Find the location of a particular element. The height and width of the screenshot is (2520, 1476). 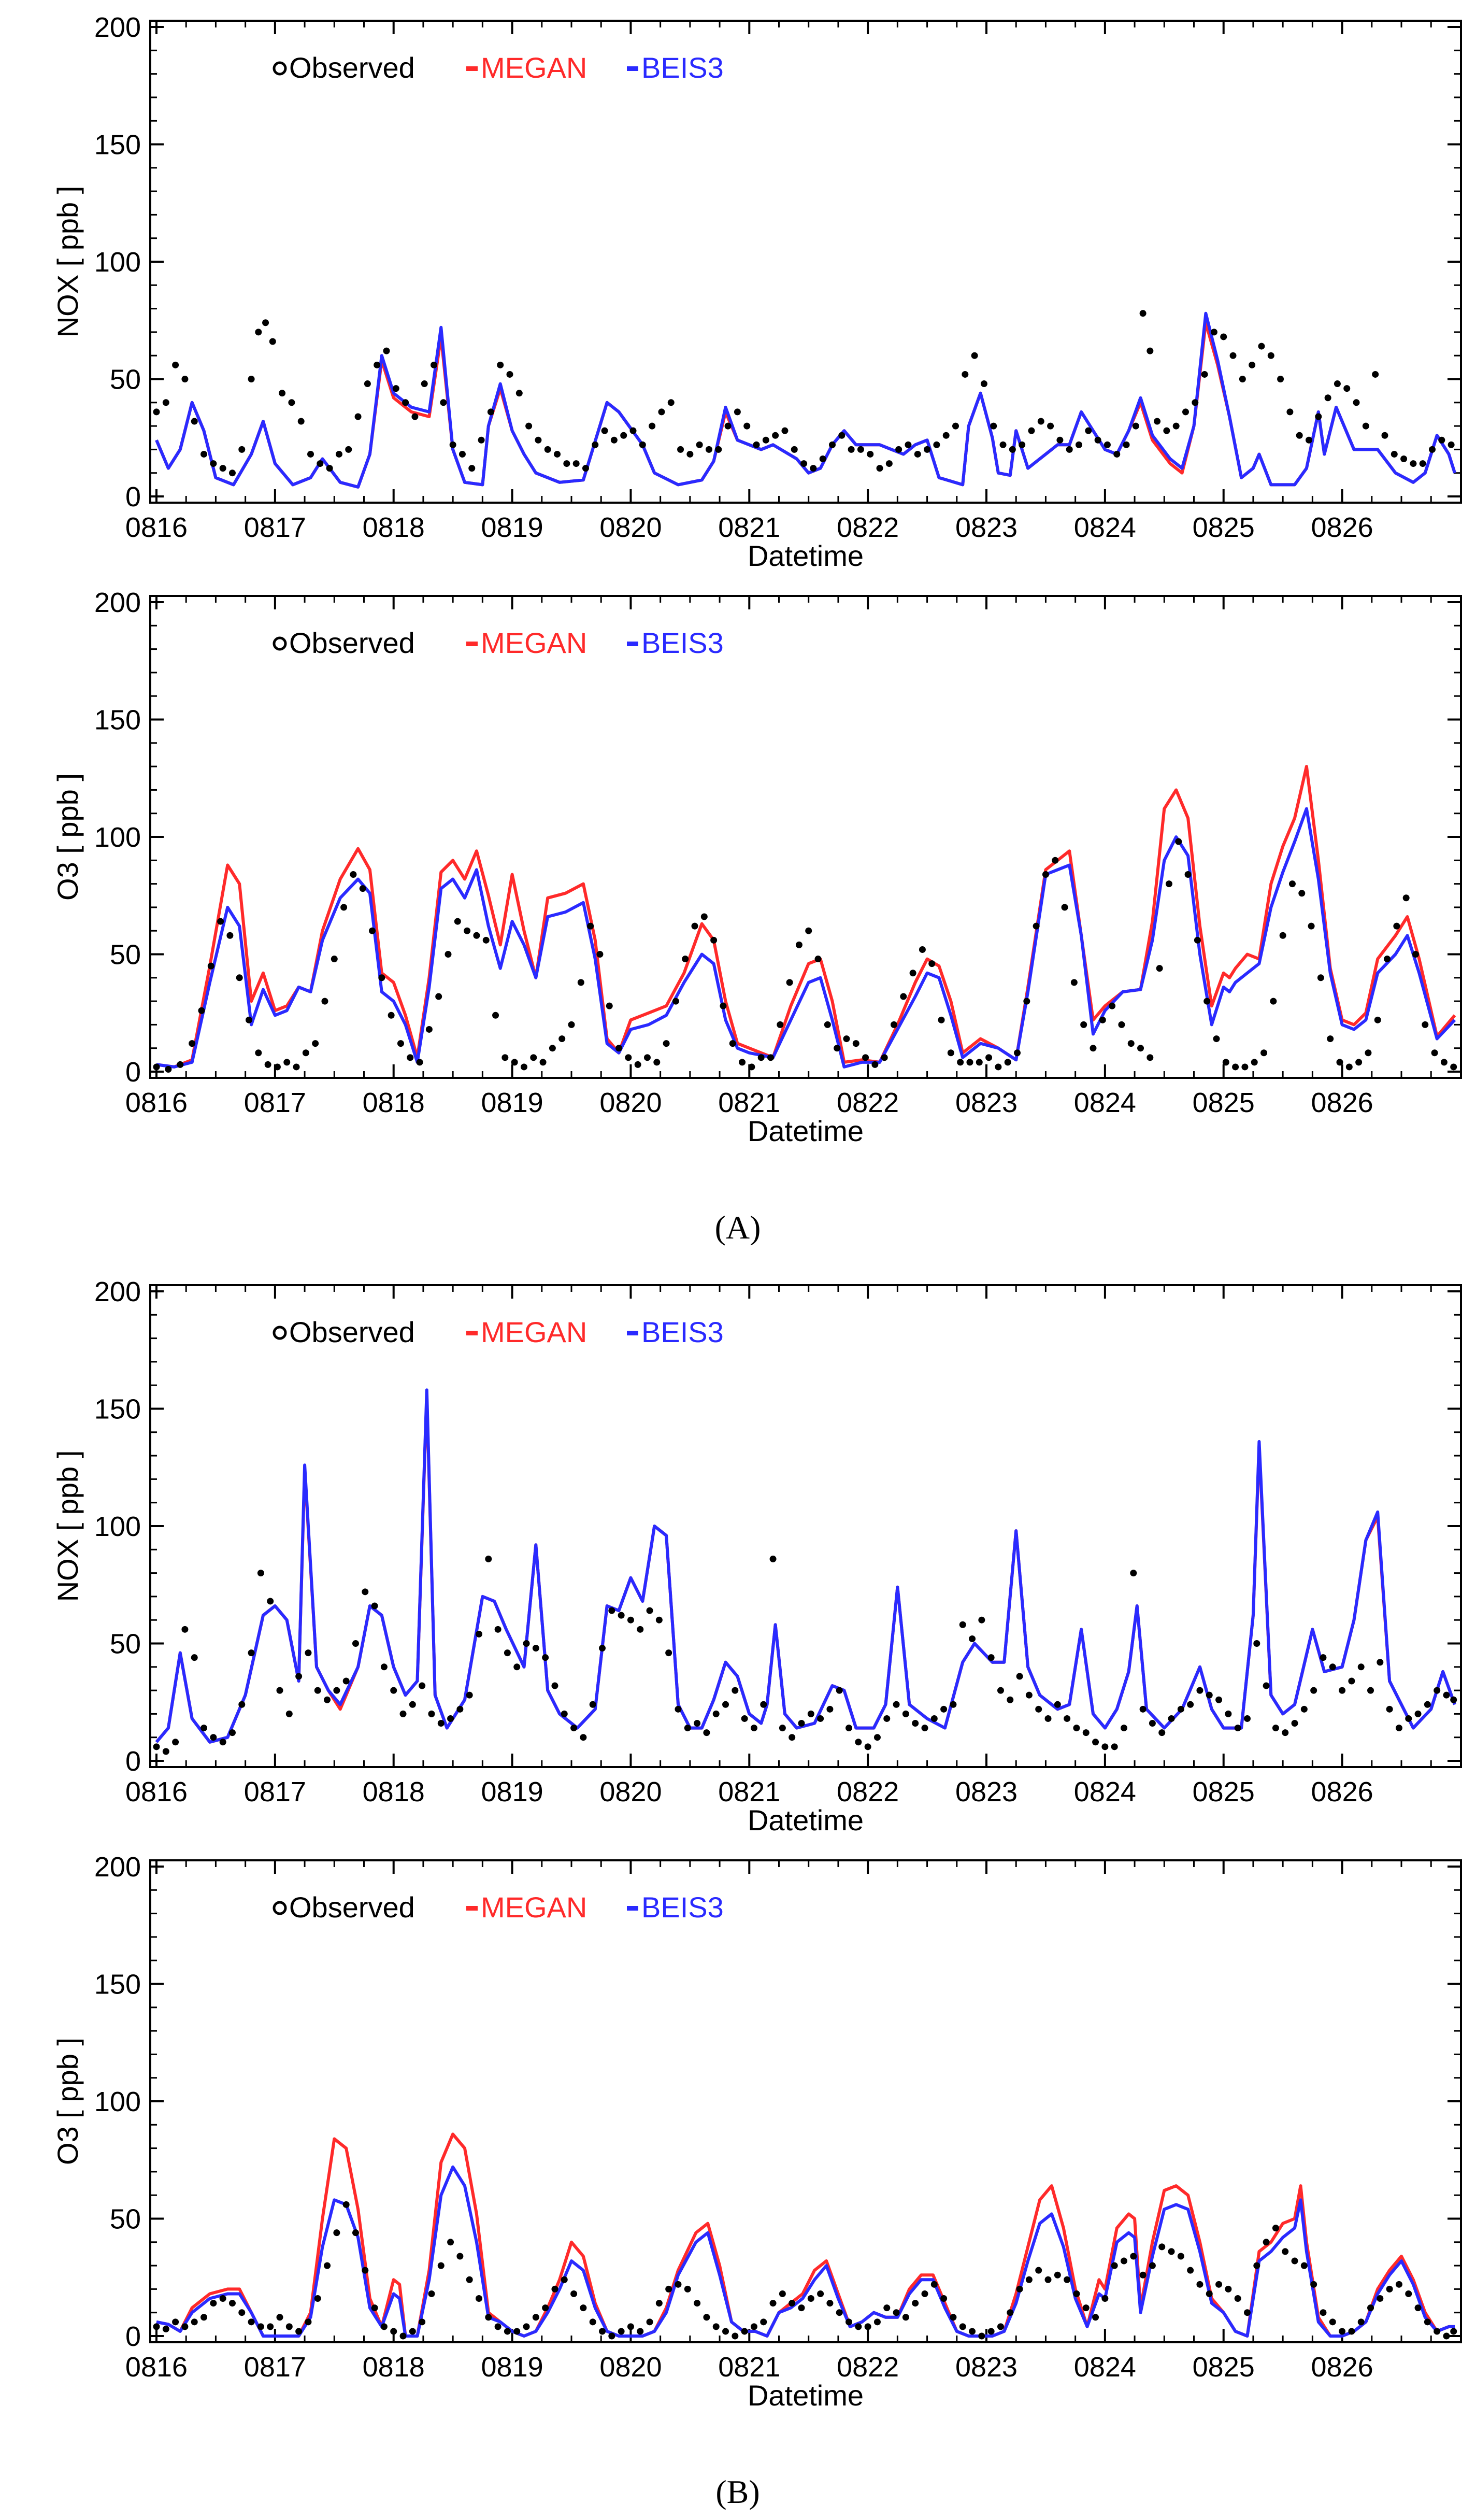

x-tick-label: 0816 is located at coordinates (157, 2367).